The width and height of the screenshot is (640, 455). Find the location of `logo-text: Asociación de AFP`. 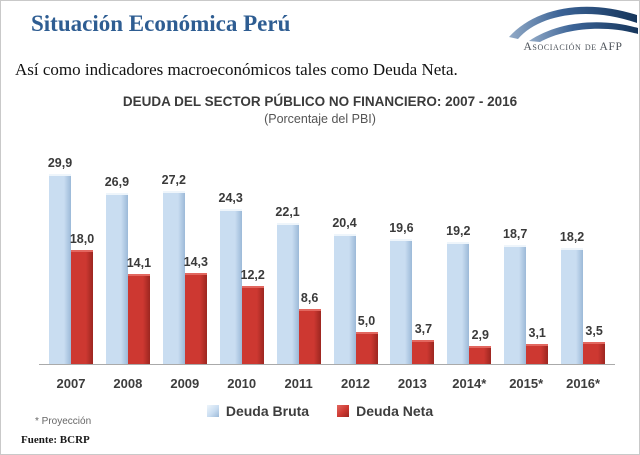

logo-text: Asociación de AFP is located at coordinates (573, 47).